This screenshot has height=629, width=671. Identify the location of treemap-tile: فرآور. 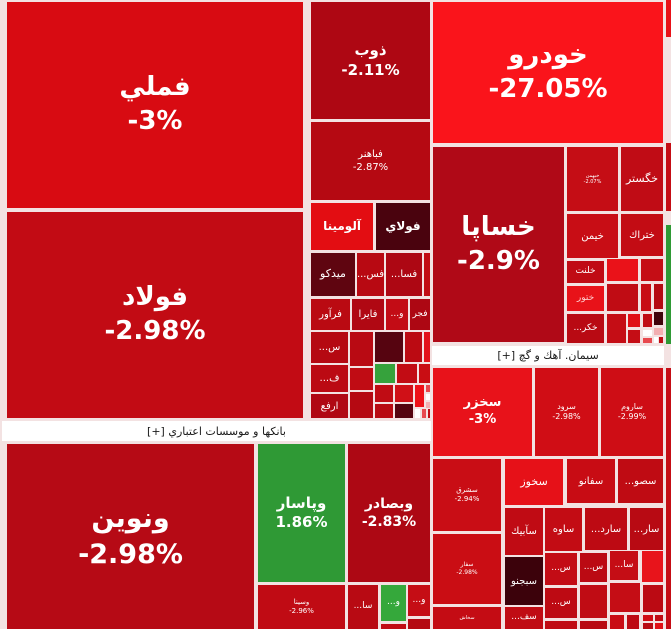
(330, 314).